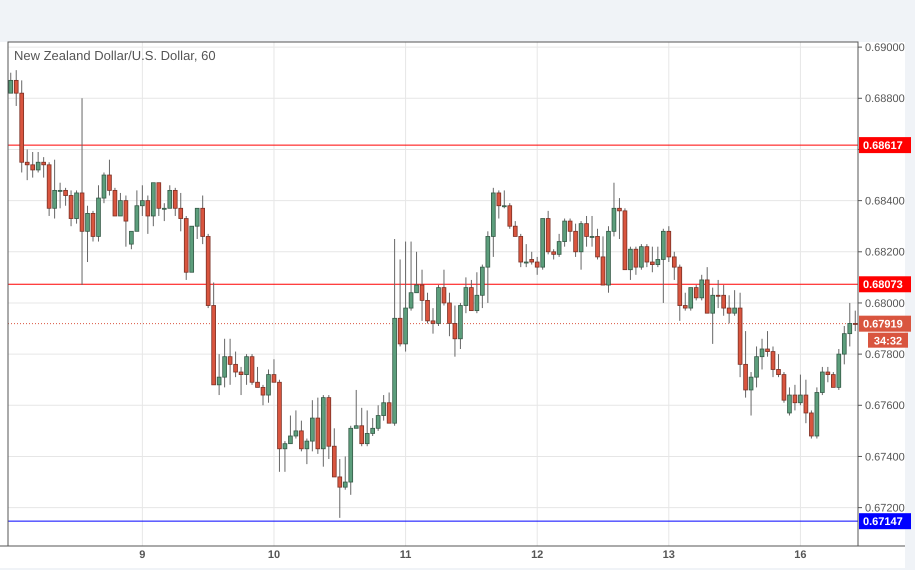 This screenshot has height=570, width=915. What do you see at coordinates (885, 354) in the screenshot?
I see `y-tick-label: 0.67800` at bounding box center [885, 354].